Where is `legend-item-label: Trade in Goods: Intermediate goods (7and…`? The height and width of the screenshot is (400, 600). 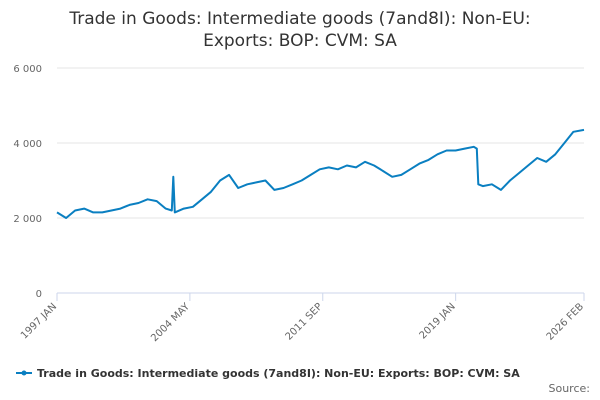
legend-item-label: Trade in Goods: Intermediate goods (7and… is located at coordinates (278, 373).